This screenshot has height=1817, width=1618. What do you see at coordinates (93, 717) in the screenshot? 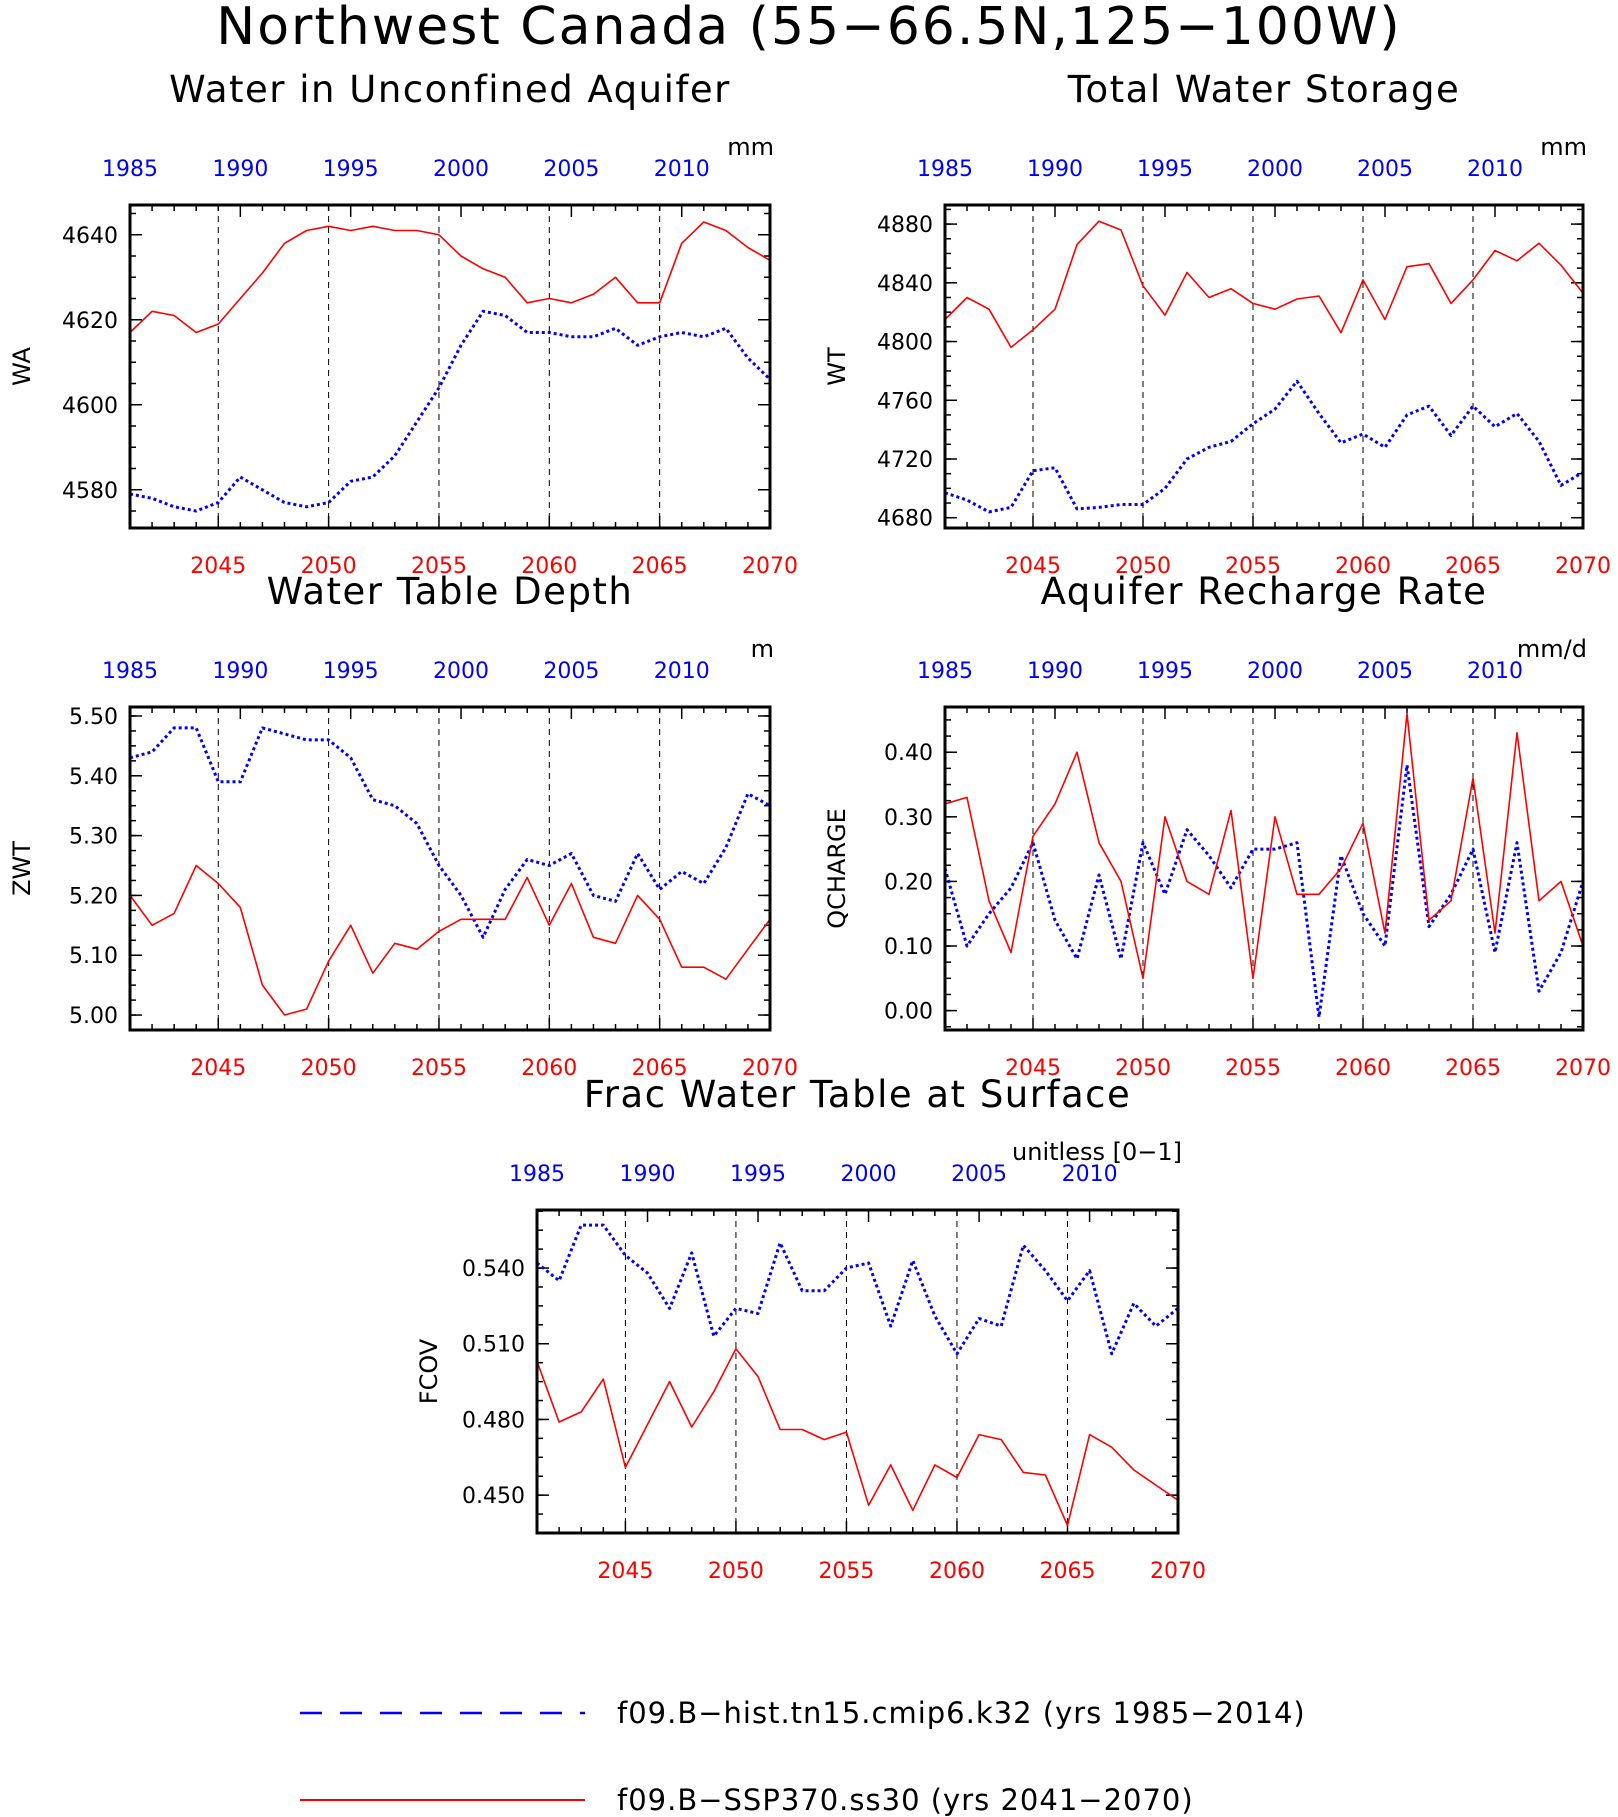
I see `y-tick-label: 5.50` at bounding box center [93, 717].